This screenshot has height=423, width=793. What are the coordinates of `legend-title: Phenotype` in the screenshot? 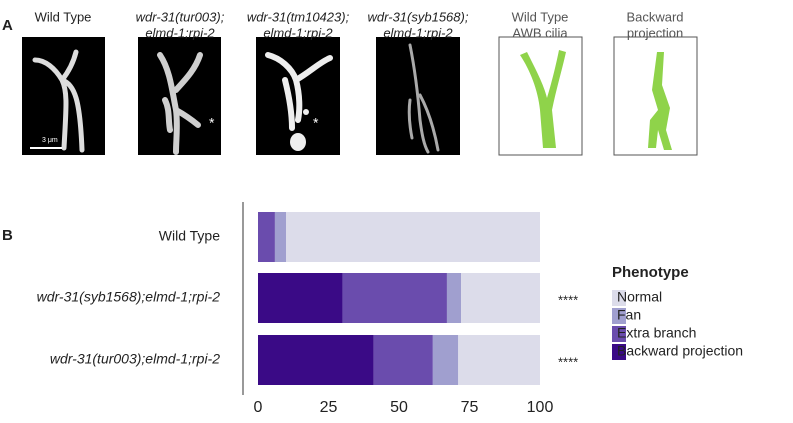 It's located at (650, 272).